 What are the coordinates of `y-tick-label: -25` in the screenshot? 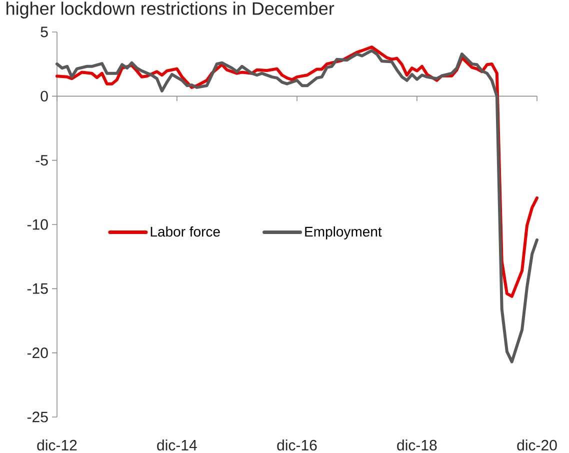 It's located at (37, 417).